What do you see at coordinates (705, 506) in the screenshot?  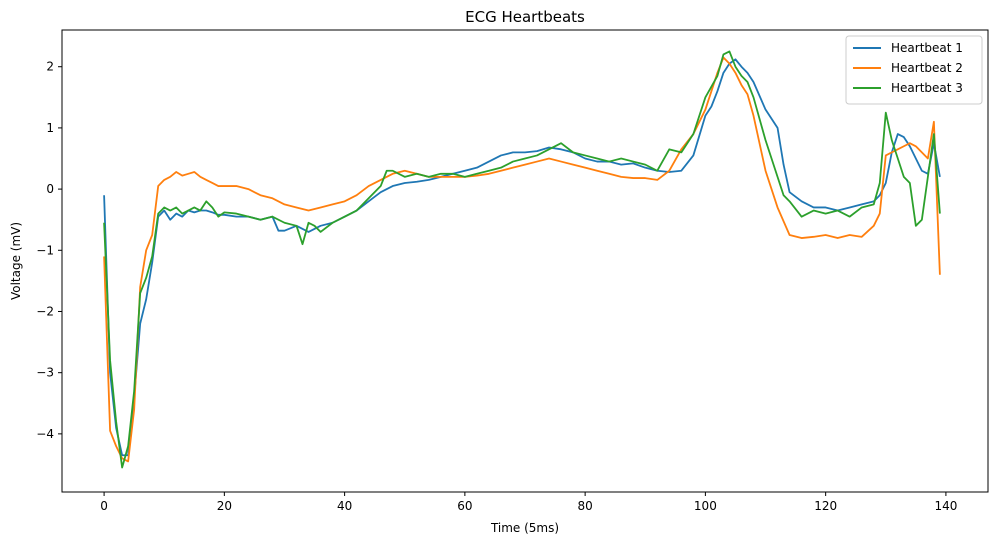 I see `x-tick-label: 100` at bounding box center [705, 506].